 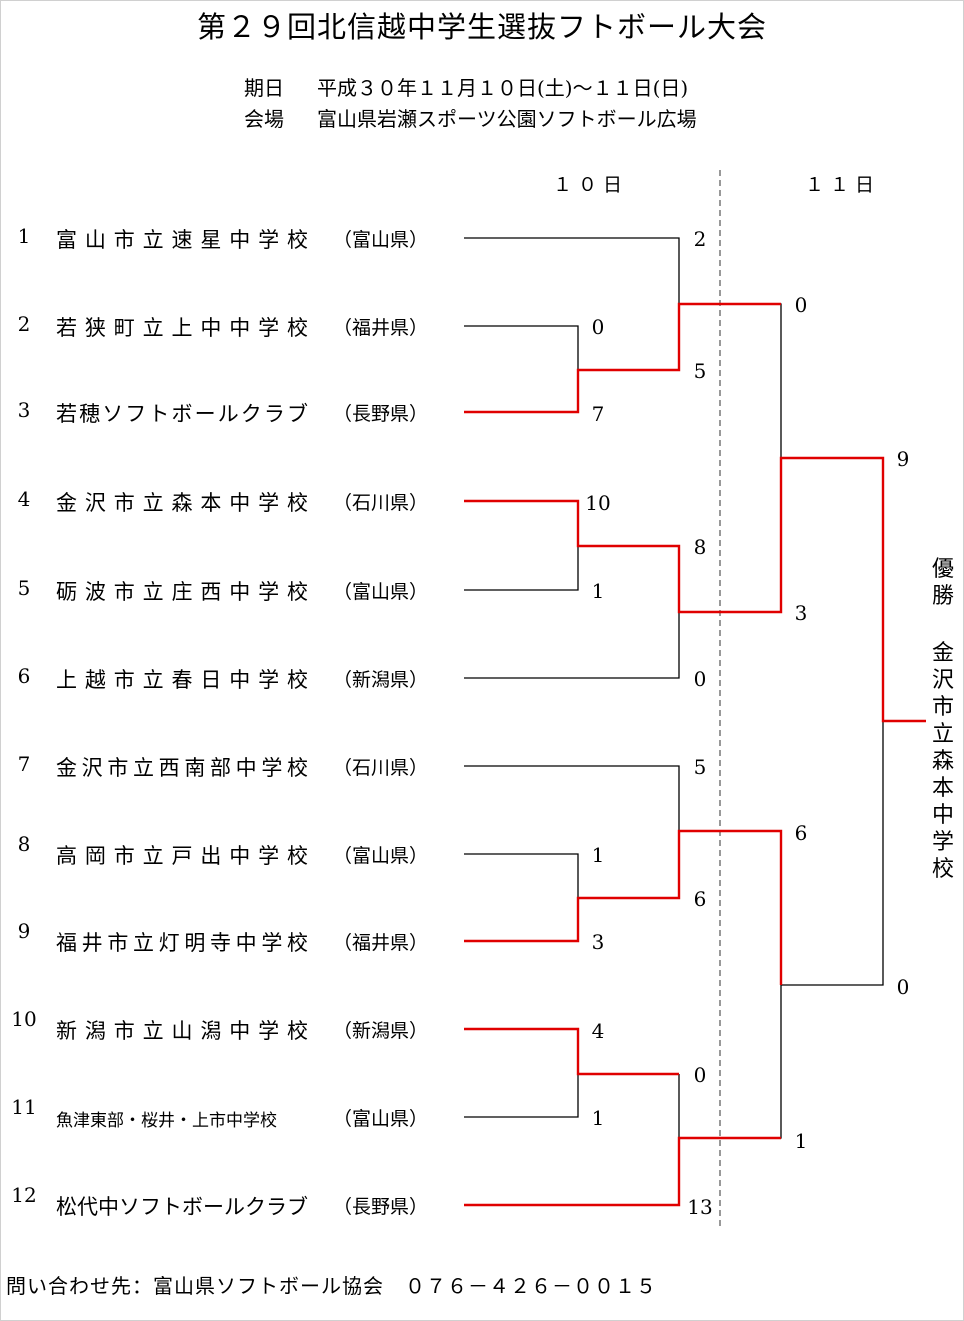 What do you see at coordinates (700, 547) in the screenshot?
I see `score-r2: 8` at bounding box center [700, 547].